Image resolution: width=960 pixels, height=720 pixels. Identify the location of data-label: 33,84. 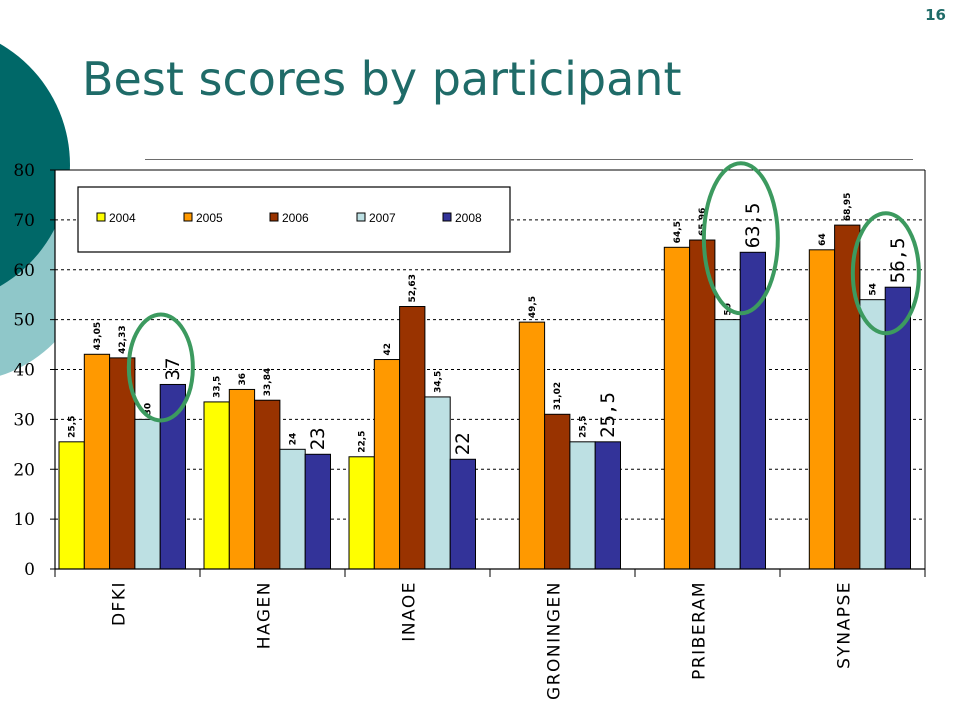
(268, 382).